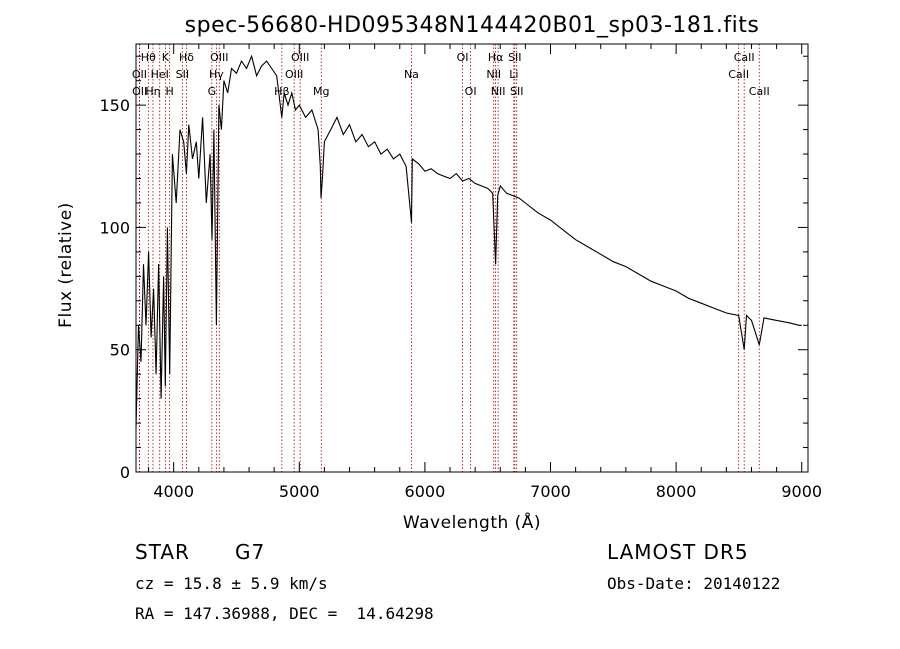 The width and height of the screenshot is (900, 649). What do you see at coordinates (162, 552) in the screenshot?
I see `object-class: STAR` at bounding box center [162, 552].